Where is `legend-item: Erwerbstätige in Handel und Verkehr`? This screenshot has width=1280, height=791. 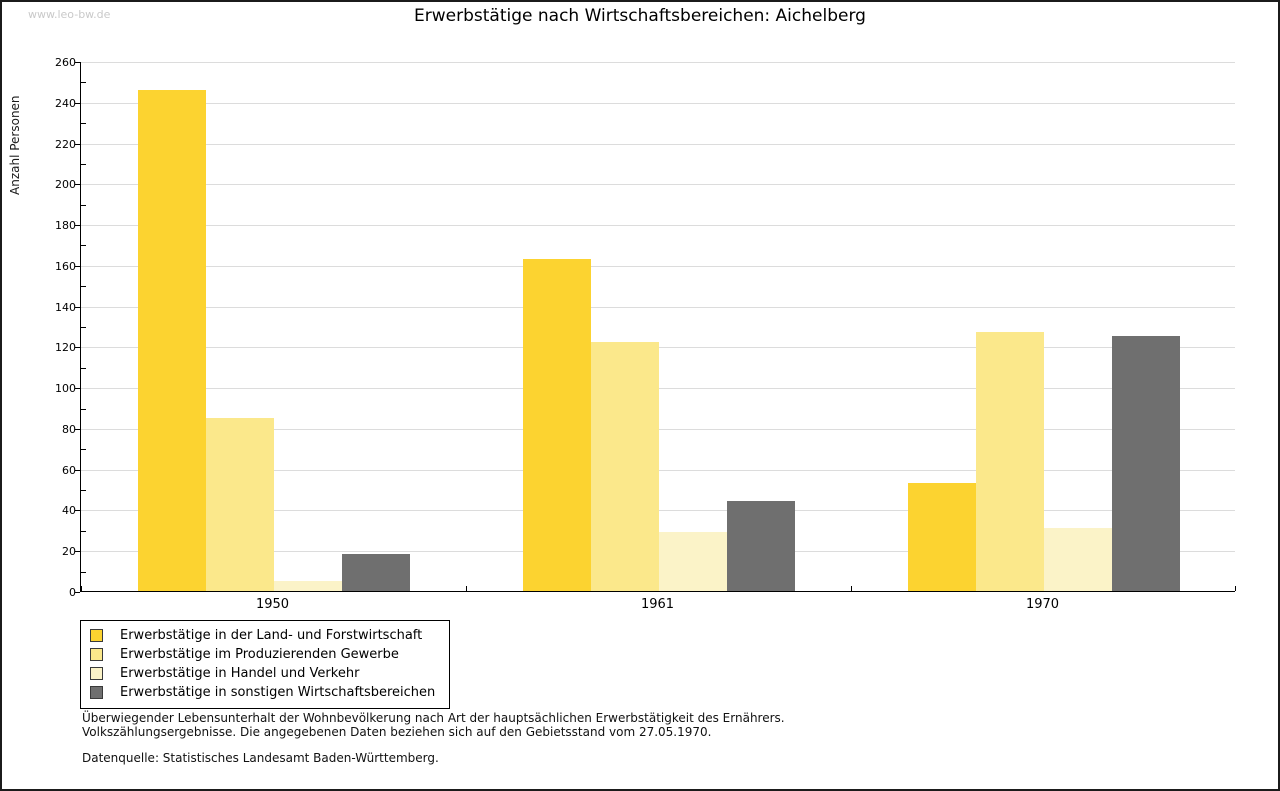
legend-item: Erwerbstätige in Handel und Verkehr is located at coordinates (265, 673).